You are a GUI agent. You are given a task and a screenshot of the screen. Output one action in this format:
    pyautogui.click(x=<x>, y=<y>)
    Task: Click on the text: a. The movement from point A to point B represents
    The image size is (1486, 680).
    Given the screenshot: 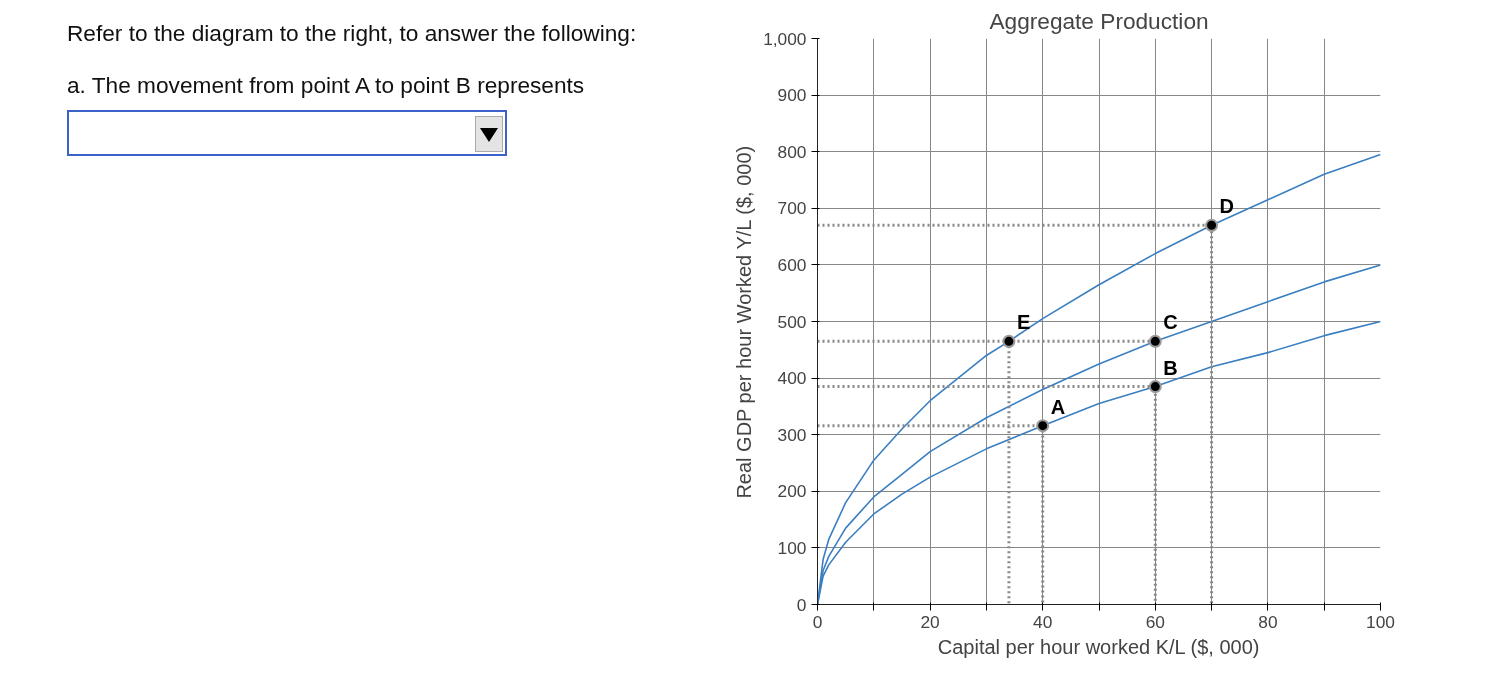 What is the action you would take?
    pyautogui.click(x=326, y=86)
    